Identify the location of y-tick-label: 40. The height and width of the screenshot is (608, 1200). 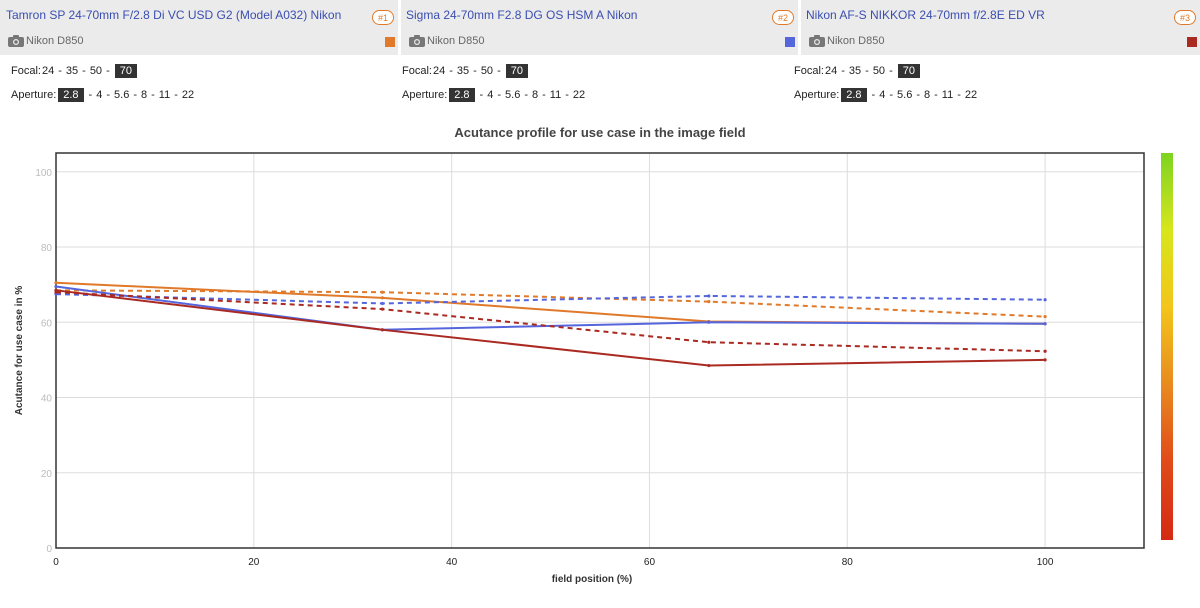
(47, 399).